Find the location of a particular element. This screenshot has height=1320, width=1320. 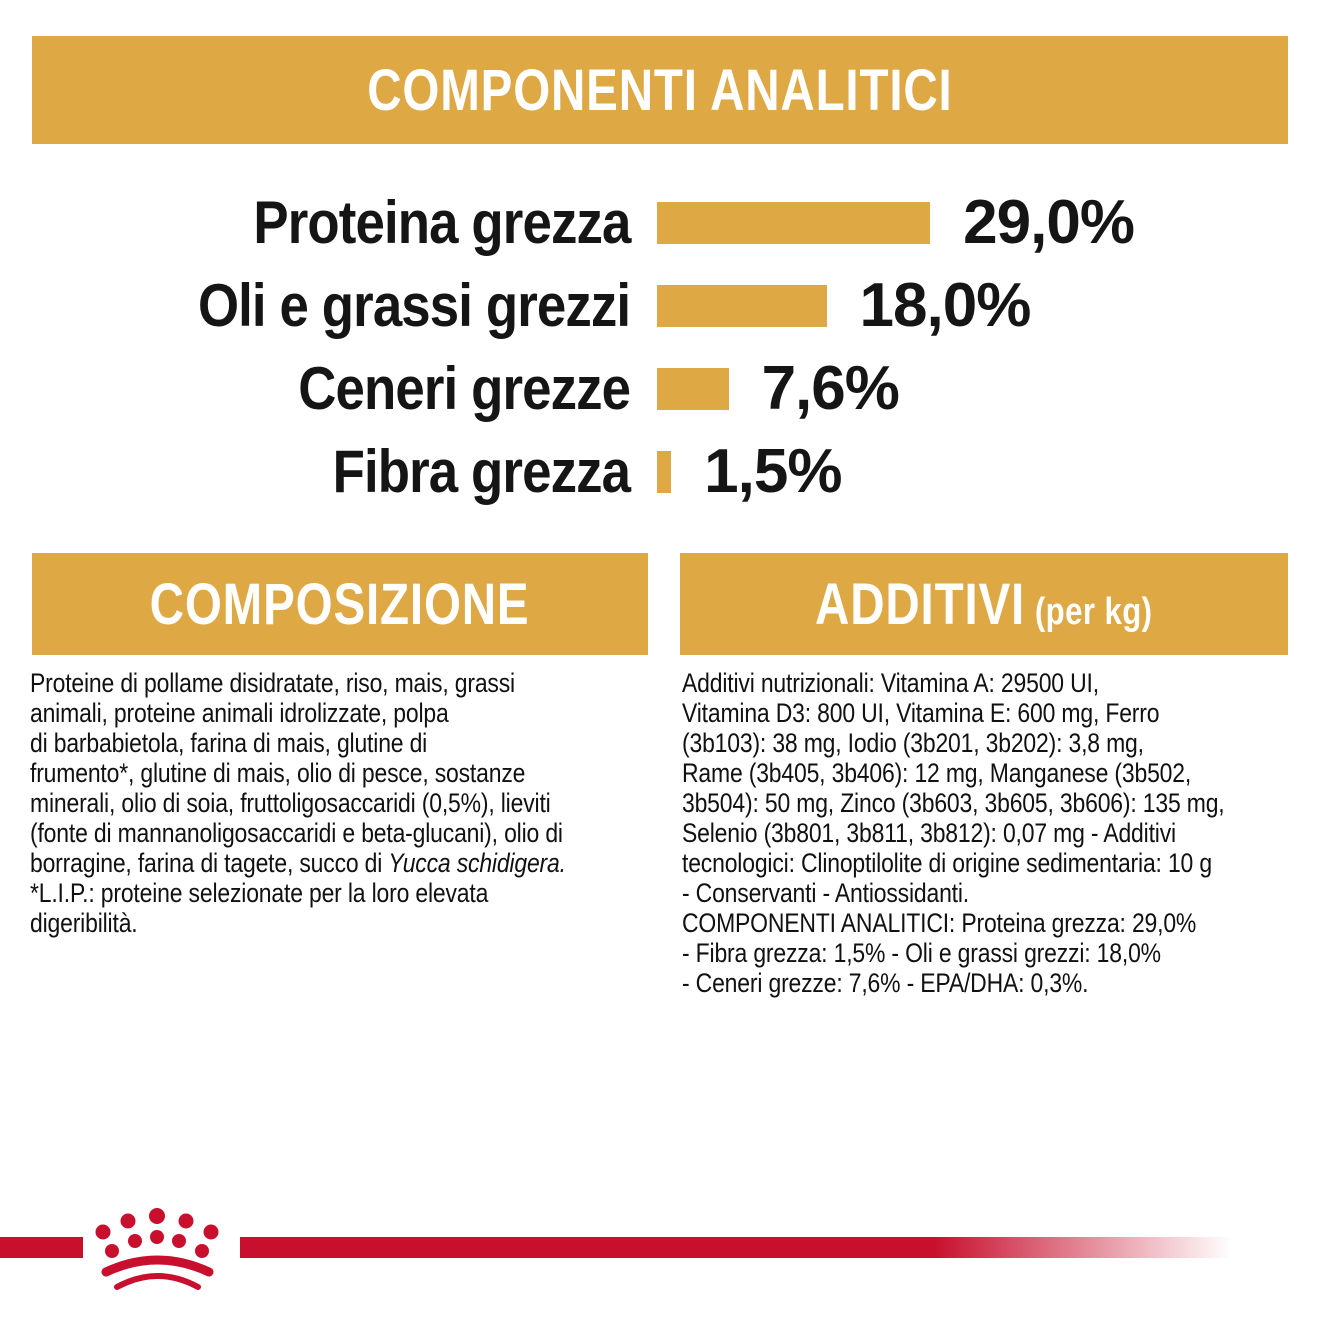

chart-row: Proteina grezza 29,0% is located at coordinates (660, 222).